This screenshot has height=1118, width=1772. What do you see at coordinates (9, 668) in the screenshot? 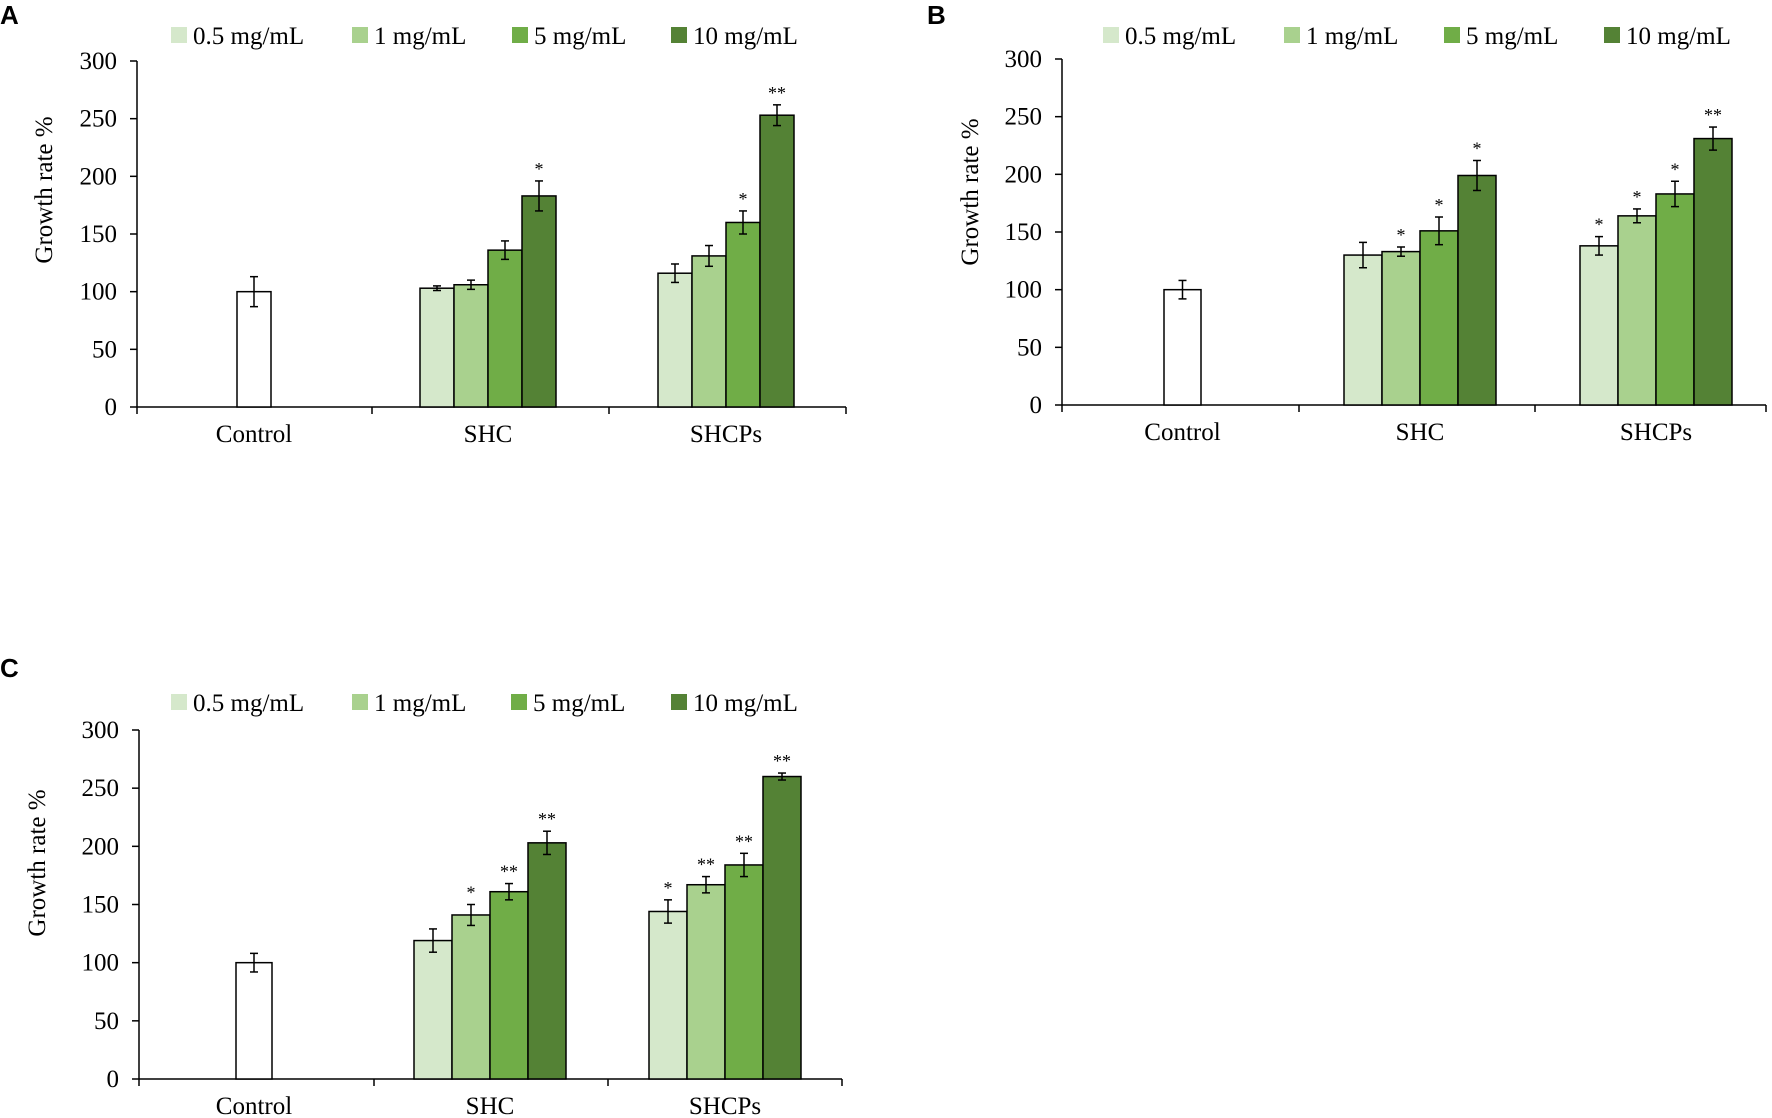
I see `panel-label-c: C` at bounding box center [9, 668].